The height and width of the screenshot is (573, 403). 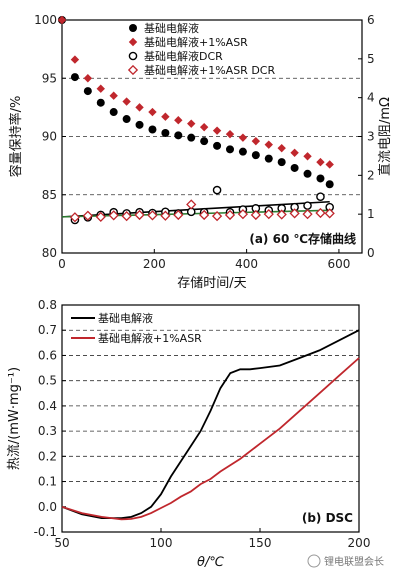 What do you see at coordinates (314, 561) in the screenshot?
I see `watermark-icon` at bounding box center [314, 561].